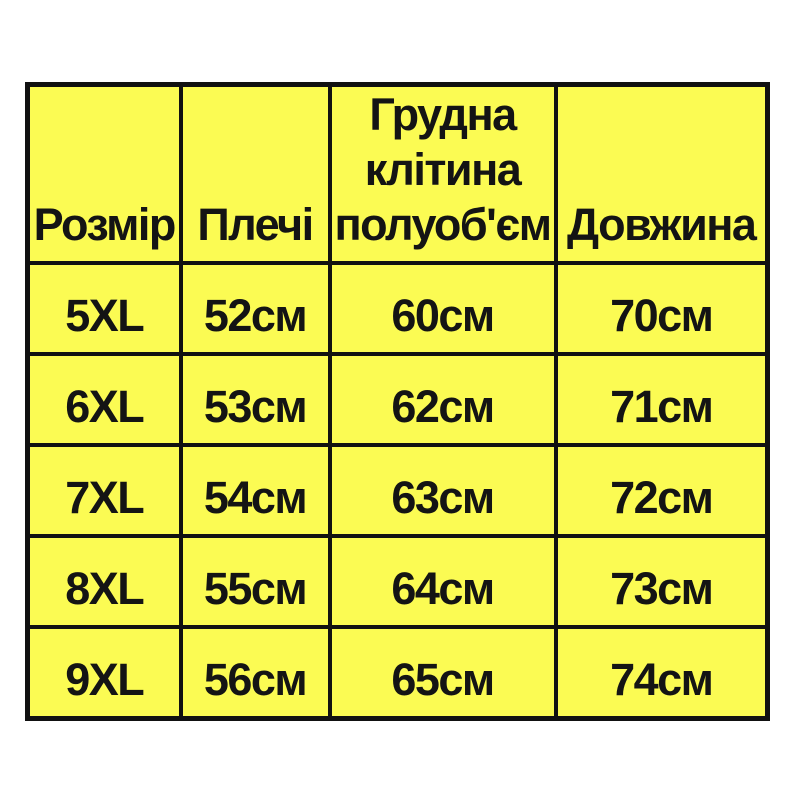 This screenshot has width=800, height=800. Describe the element at coordinates (255, 173) in the screenshot. I see `header-cell-shoulders: Плечі` at that location.